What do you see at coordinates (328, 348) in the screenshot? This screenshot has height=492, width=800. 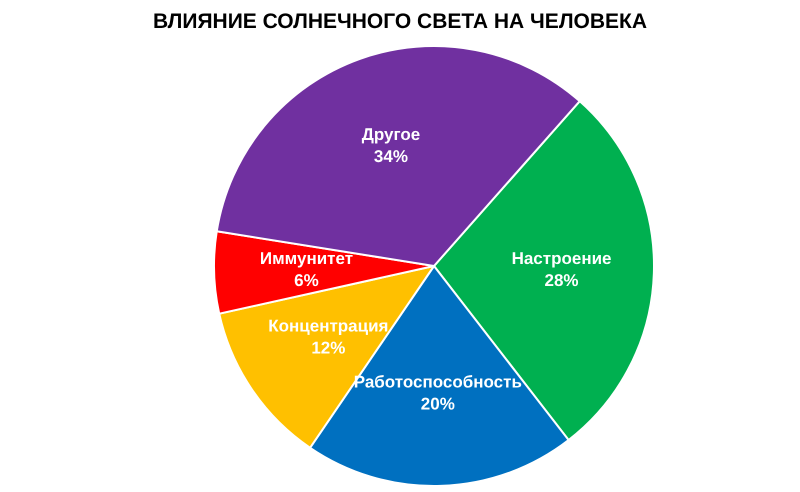 I see `data-label: 12%` at bounding box center [328, 348].